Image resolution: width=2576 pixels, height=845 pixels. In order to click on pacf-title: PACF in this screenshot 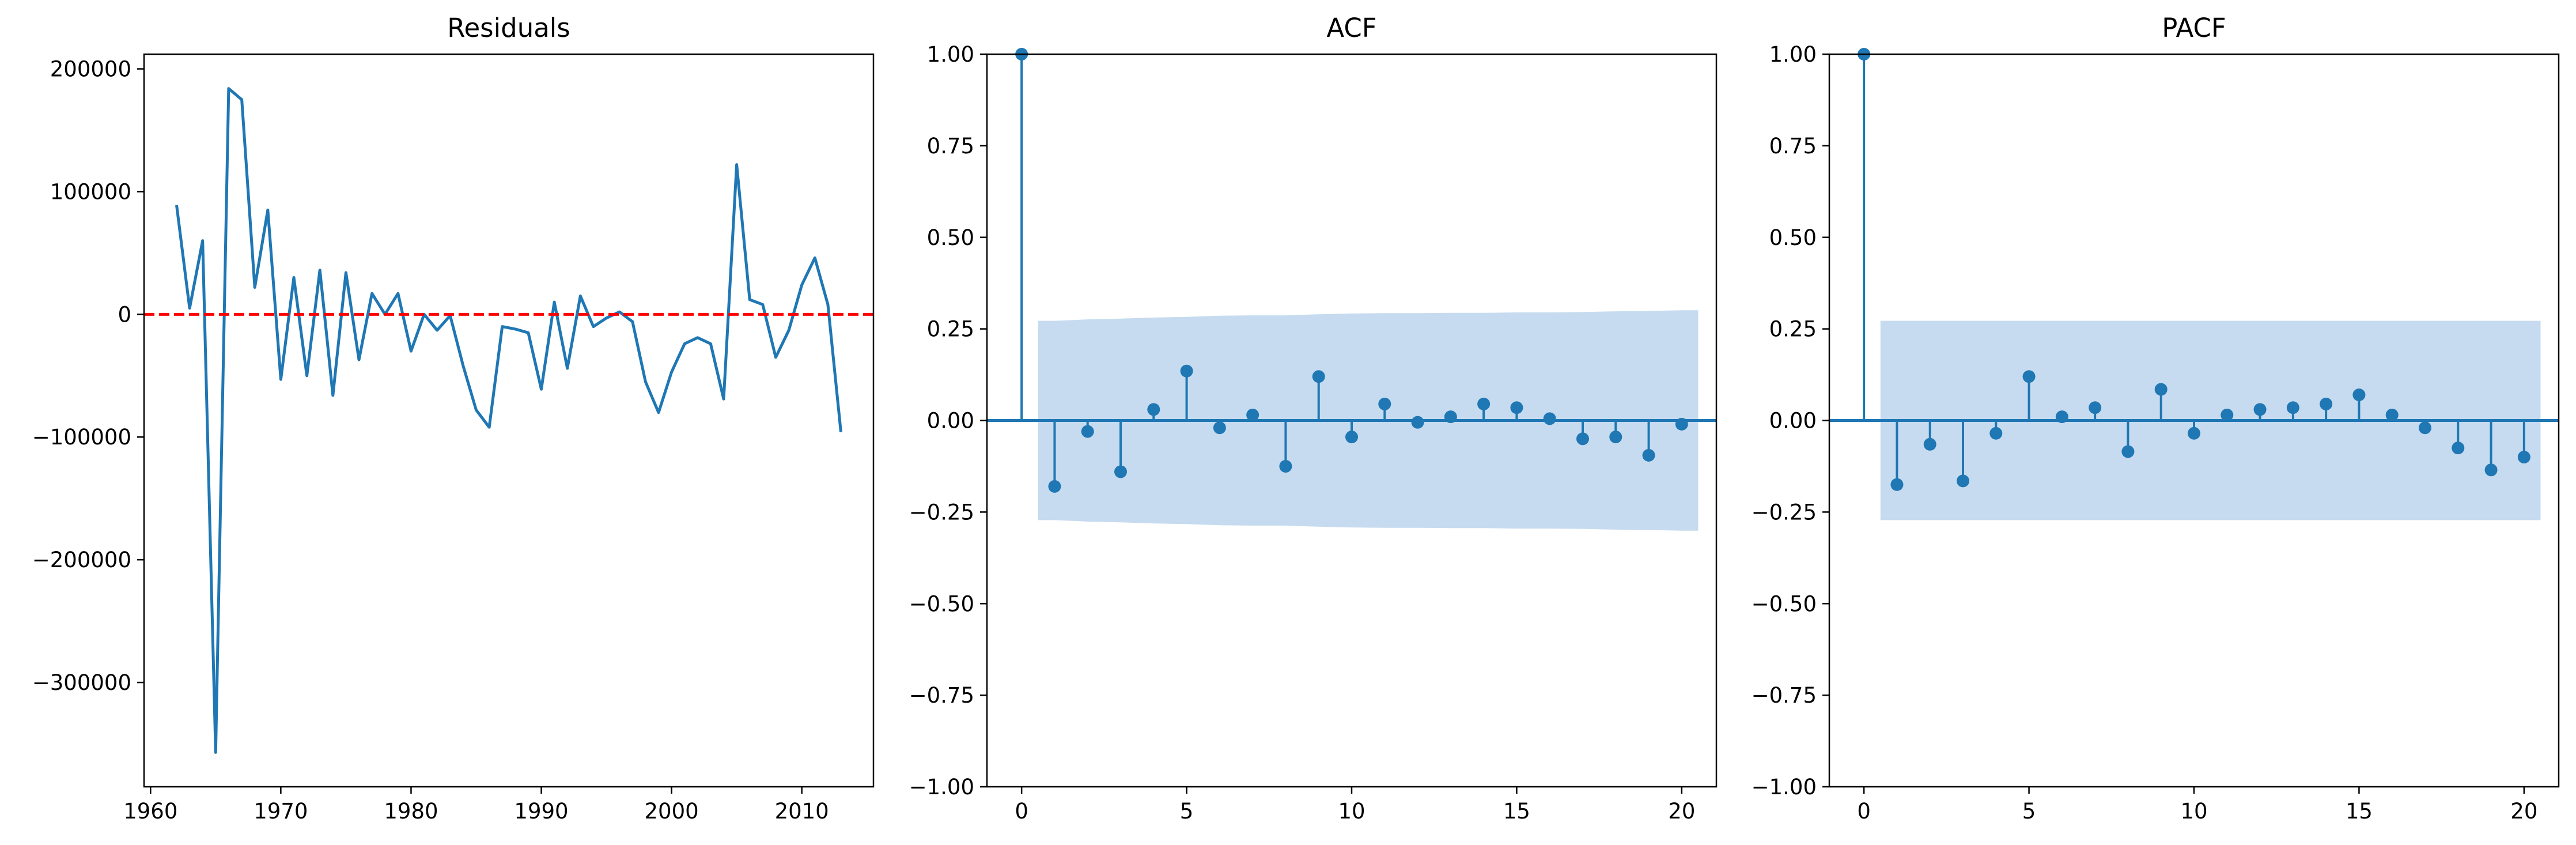, I will do `click(2194, 28)`.